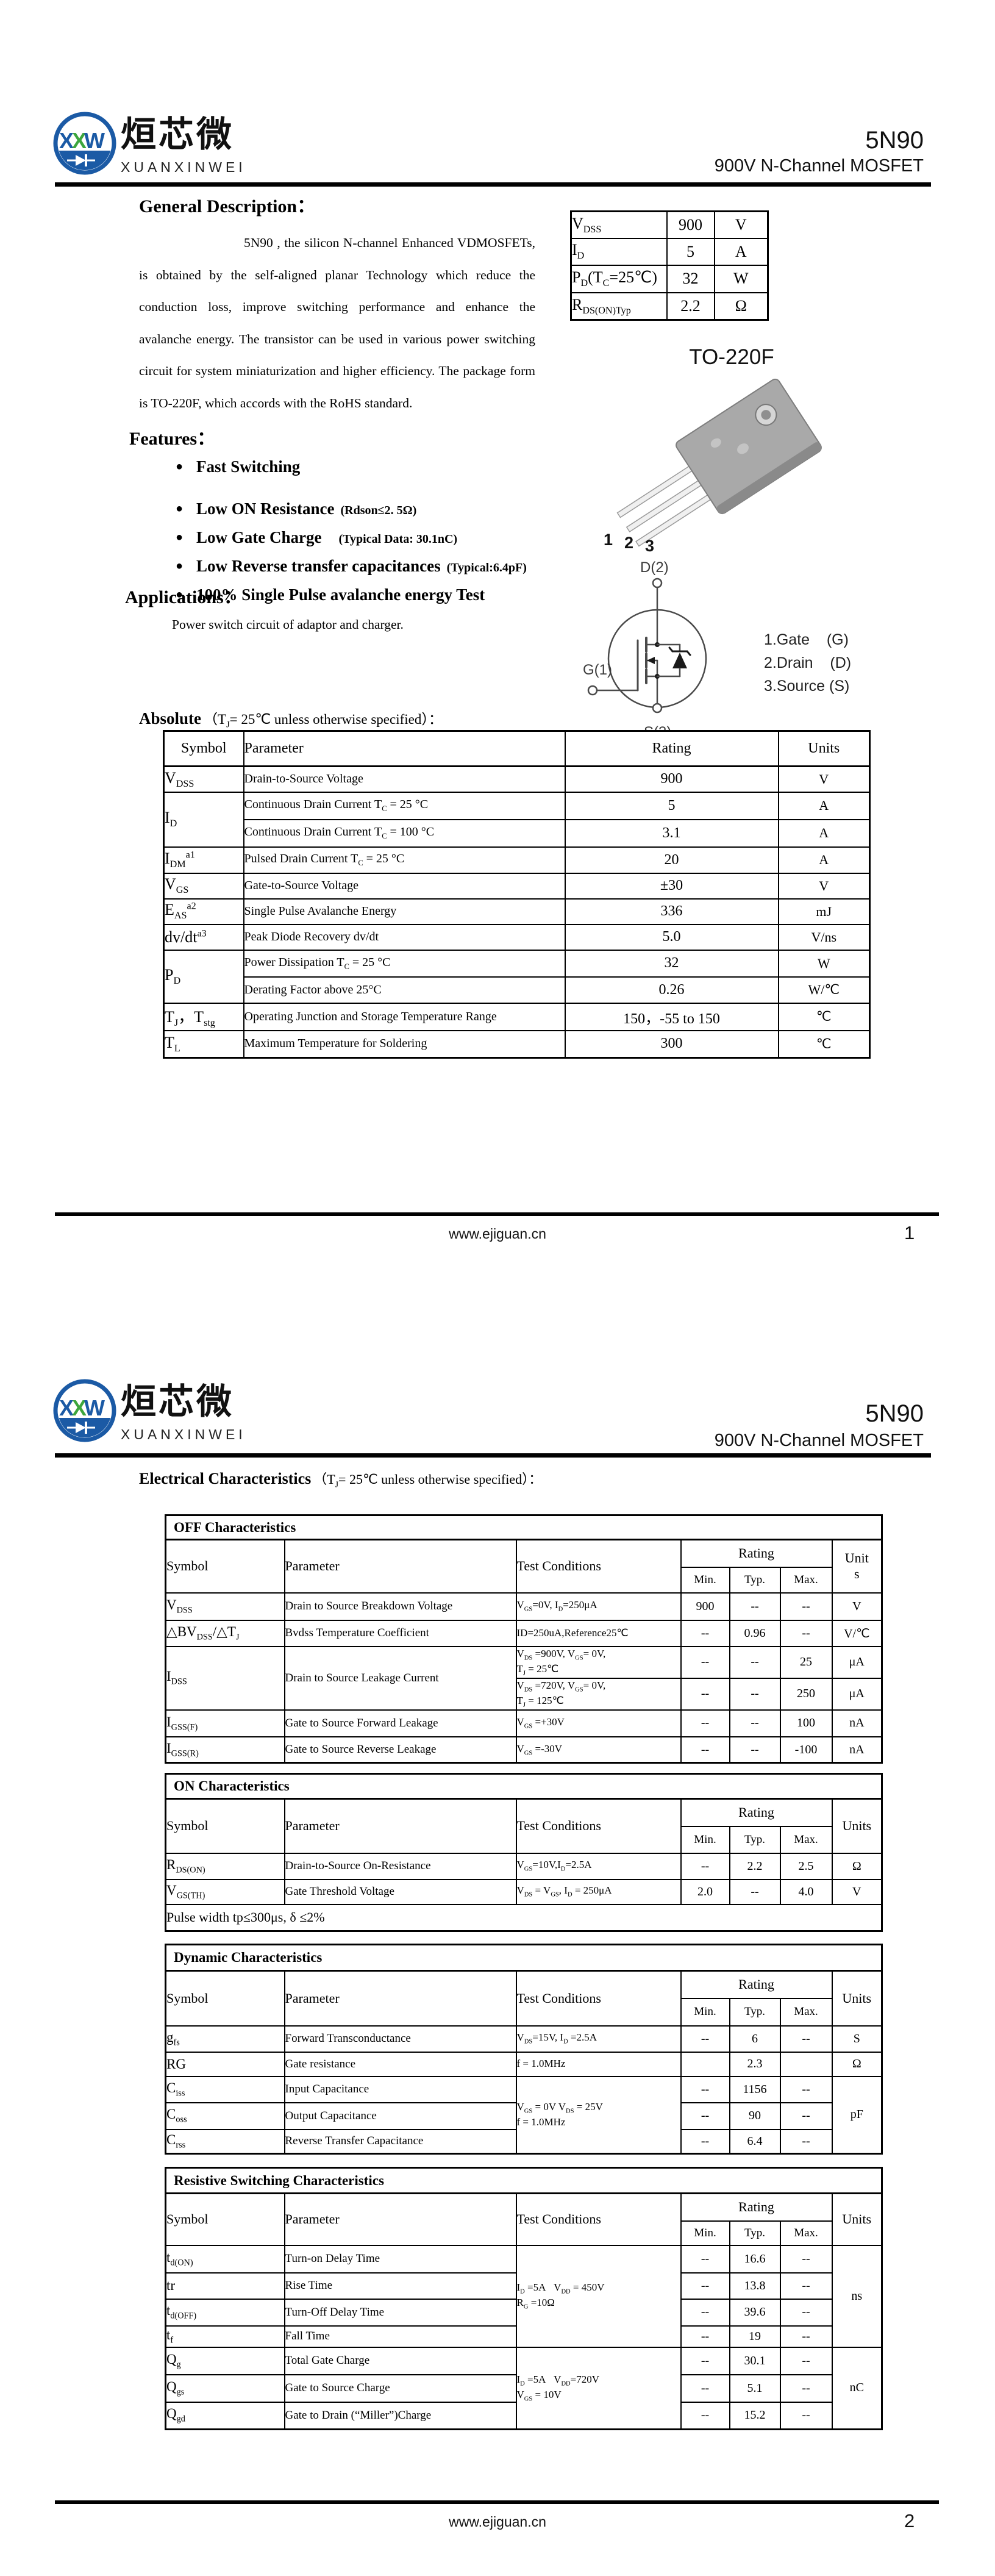 The height and width of the screenshot is (2576, 995). What do you see at coordinates (672, 833) in the screenshot?
I see `table-cell: 3.1` at bounding box center [672, 833].